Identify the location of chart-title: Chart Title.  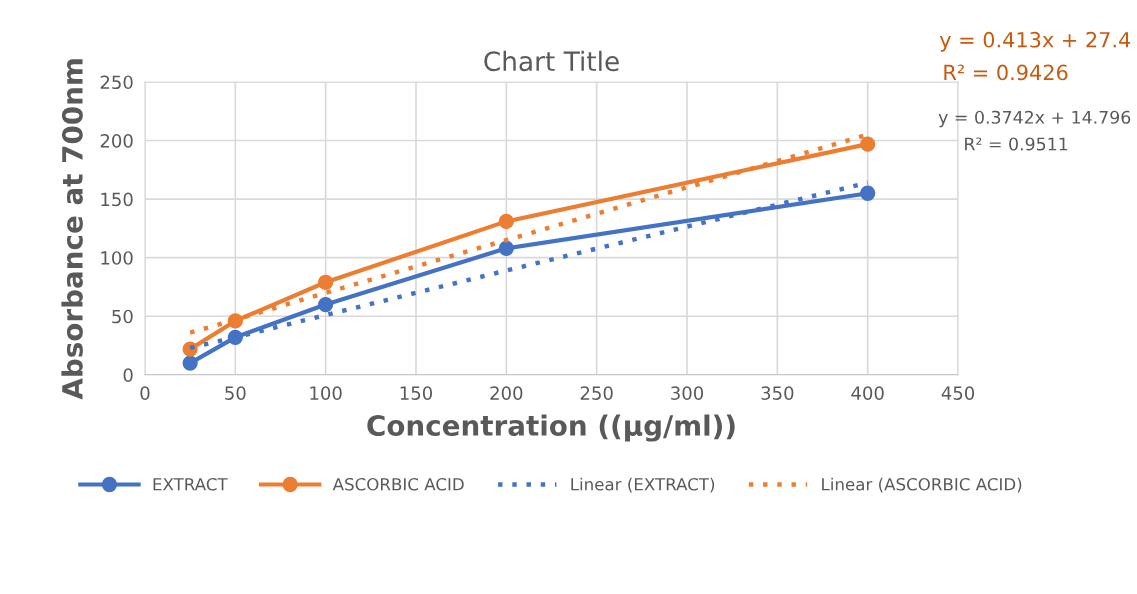
(551, 61).